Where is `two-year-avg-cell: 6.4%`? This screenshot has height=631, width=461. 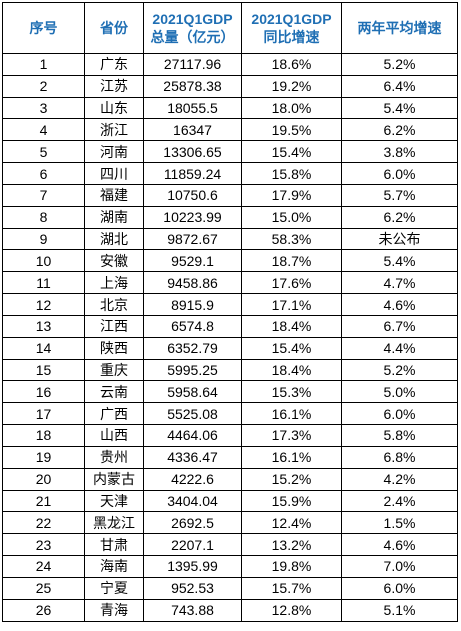 two-year-avg-cell: 6.4% is located at coordinates (399, 86).